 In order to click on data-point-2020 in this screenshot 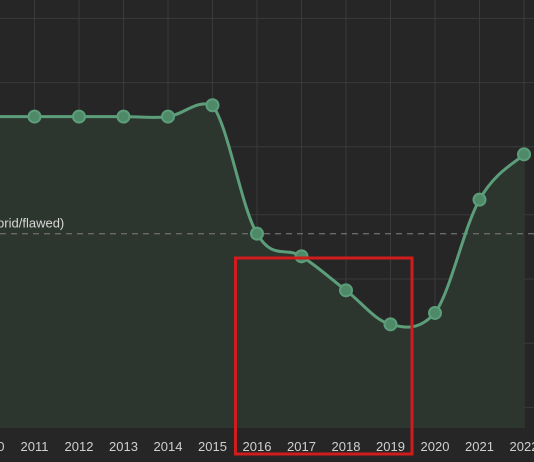, I will do `click(435, 312)`.